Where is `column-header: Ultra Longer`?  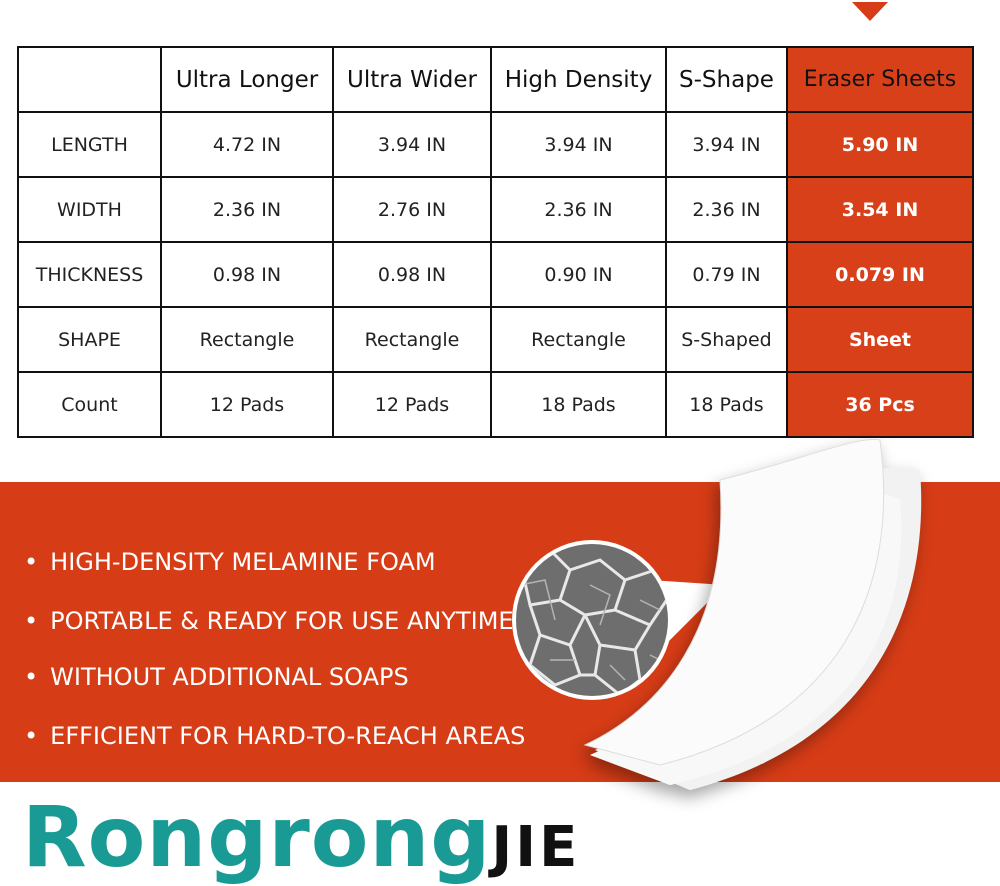
column-header: Ultra Longer is located at coordinates (247, 79).